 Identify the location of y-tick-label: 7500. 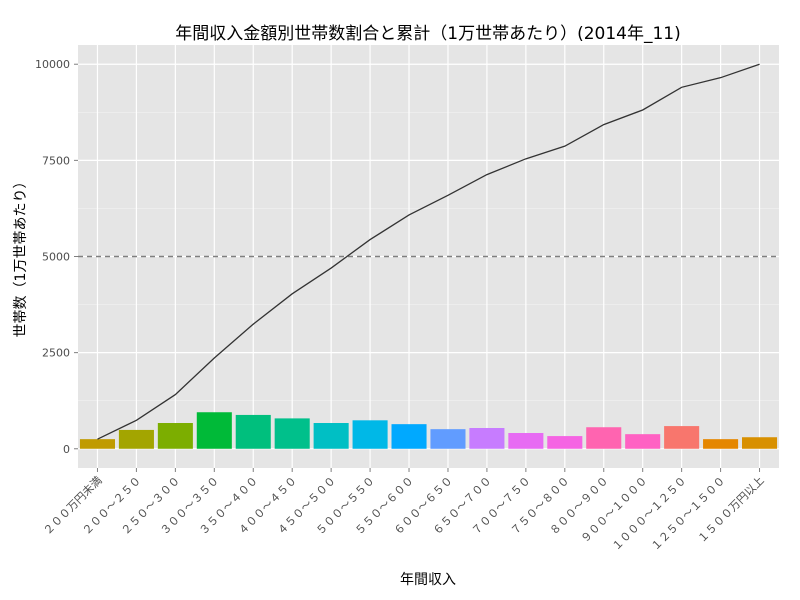
(56, 160).